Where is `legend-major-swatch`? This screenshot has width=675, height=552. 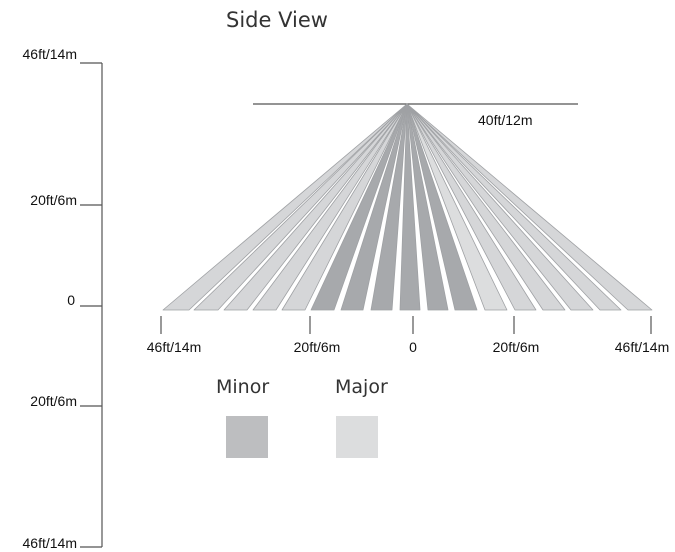
legend-major-swatch is located at coordinates (357, 437).